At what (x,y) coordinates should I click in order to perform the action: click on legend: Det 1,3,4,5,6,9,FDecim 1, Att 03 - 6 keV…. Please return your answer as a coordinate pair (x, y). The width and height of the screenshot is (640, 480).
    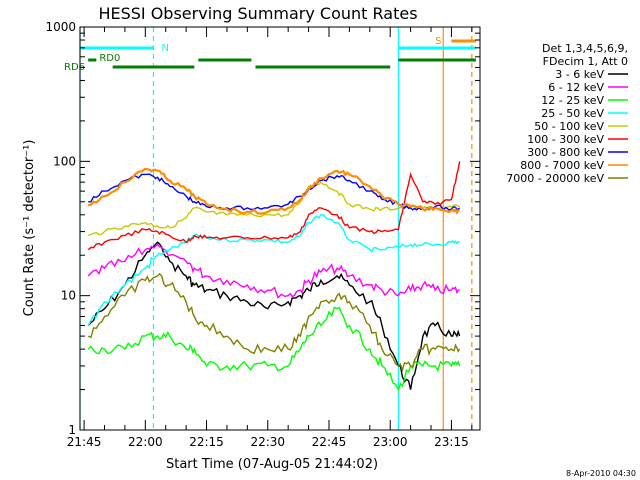
    Looking at the image, I should click on (567, 113).